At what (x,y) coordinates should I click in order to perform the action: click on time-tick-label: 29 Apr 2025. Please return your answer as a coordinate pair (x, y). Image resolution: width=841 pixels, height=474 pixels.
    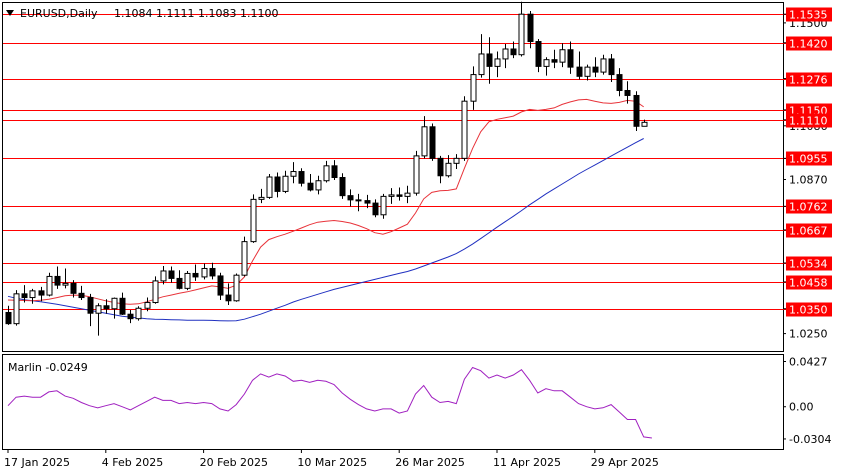
    Looking at the image, I should click on (625, 462).